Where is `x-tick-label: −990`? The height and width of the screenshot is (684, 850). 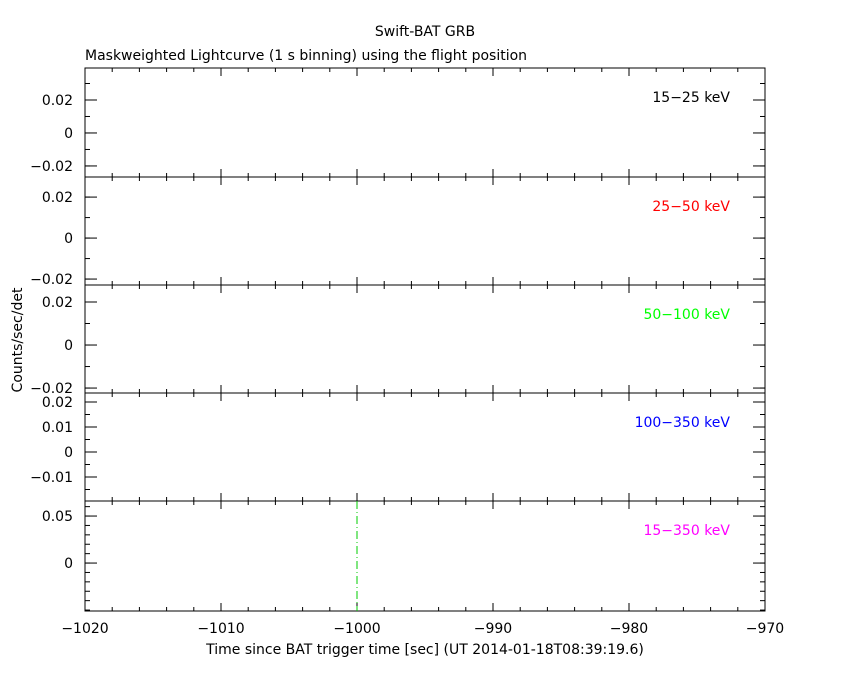 x-tick-label: −990 is located at coordinates (493, 629).